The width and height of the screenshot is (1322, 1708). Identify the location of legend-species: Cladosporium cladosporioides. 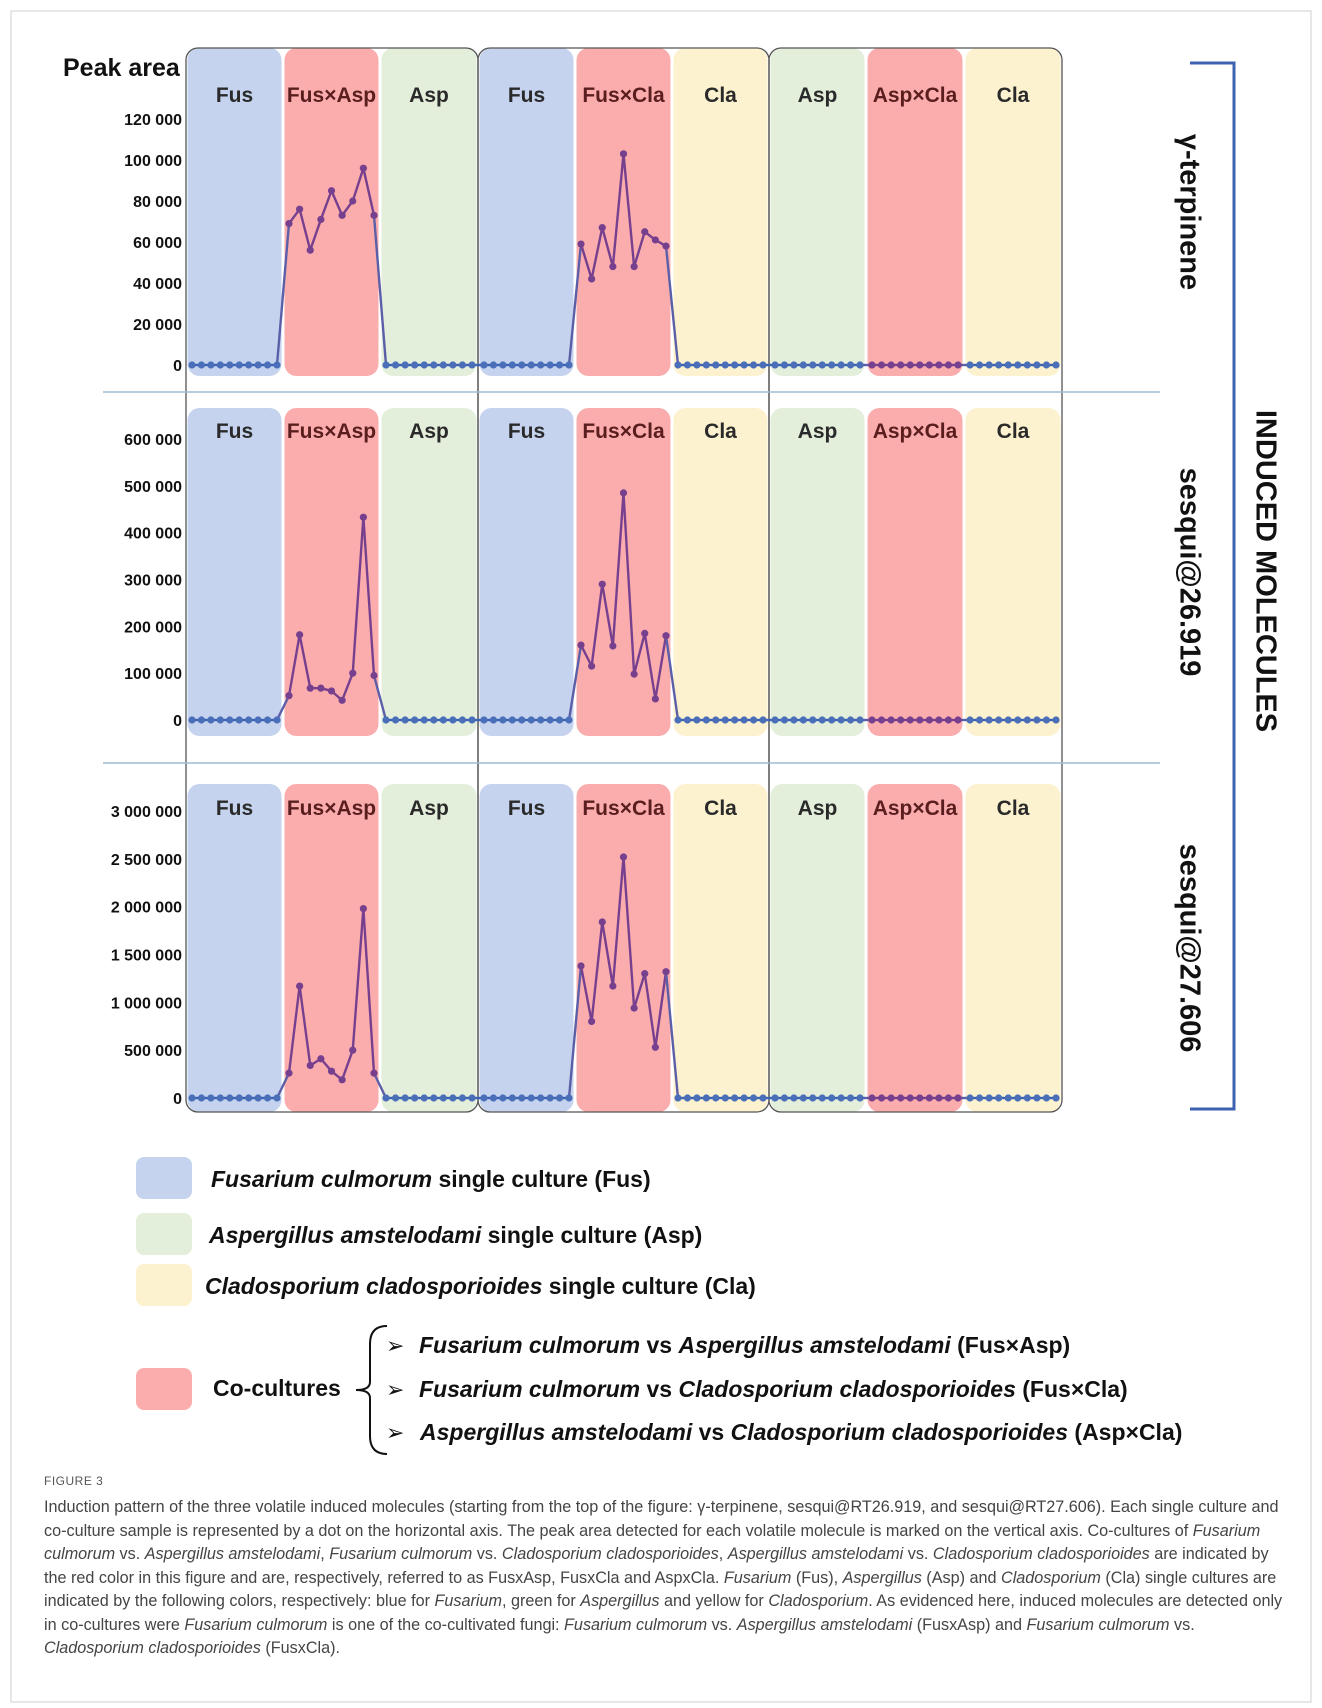
(846, 1389).